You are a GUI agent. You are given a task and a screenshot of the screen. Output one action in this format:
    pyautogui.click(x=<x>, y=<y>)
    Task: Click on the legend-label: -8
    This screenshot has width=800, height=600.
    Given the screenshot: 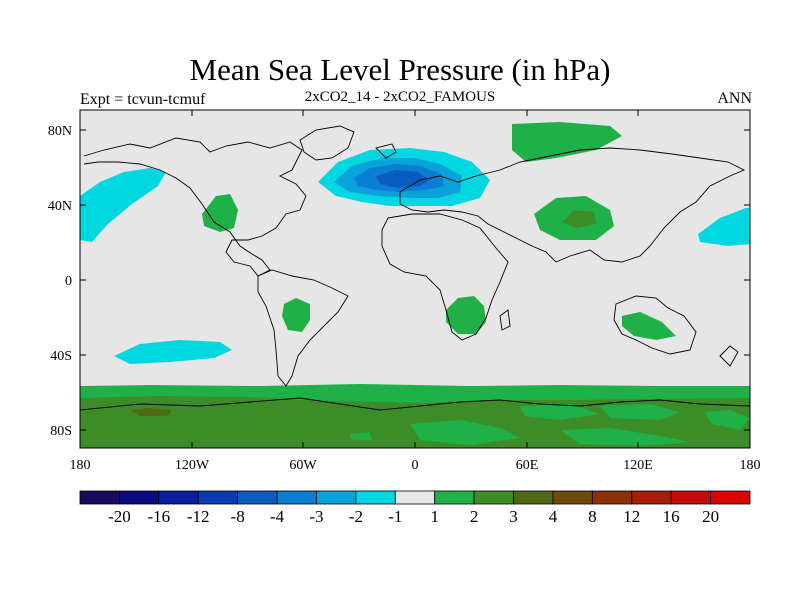 What is the action you would take?
    pyautogui.click(x=238, y=516)
    